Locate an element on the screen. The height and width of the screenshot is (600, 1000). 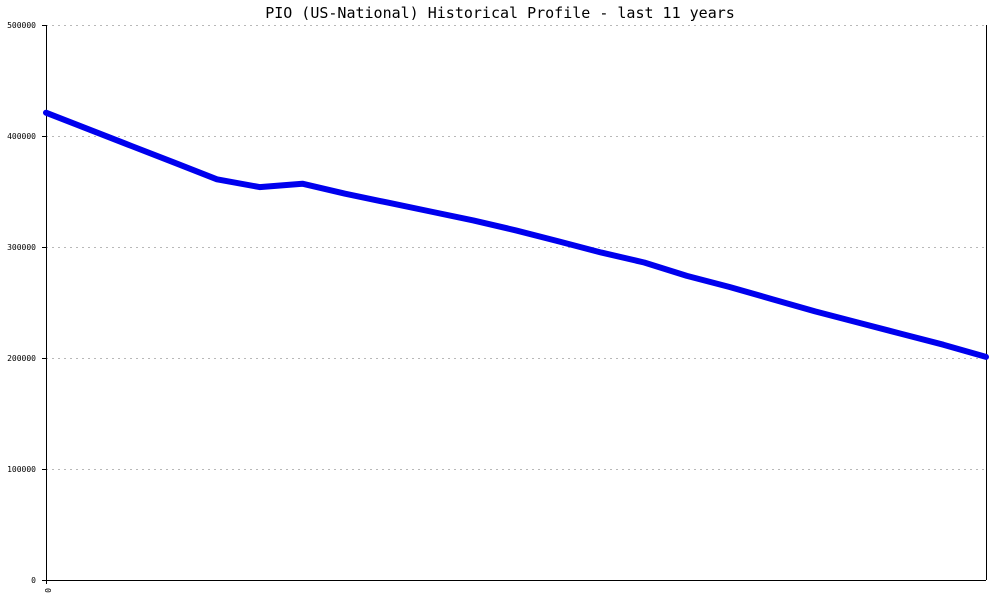
y-tick-label: 200000 is located at coordinates (21, 358).